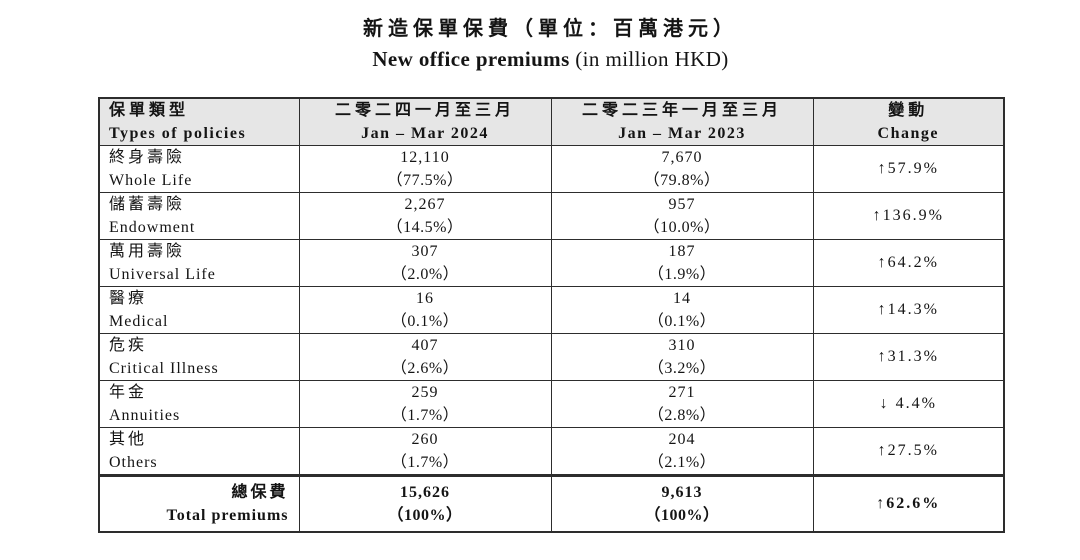 Image resolution: width=1080 pixels, height=560 pixels. What do you see at coordinates (682, 392) in the screenshot?
I see `premium-2023-value: 271` at bounding box center [682, 392].